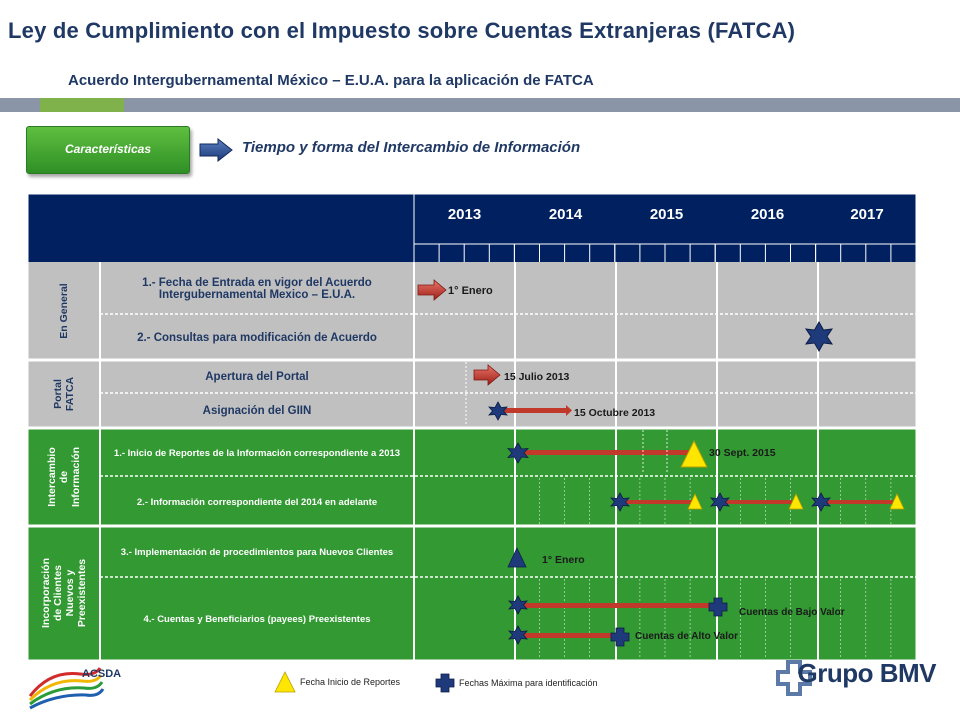  Describe the element at coordinates (614, 413) in the screenshot. I see `giin-label: 15 Octubre 2013` at that location.